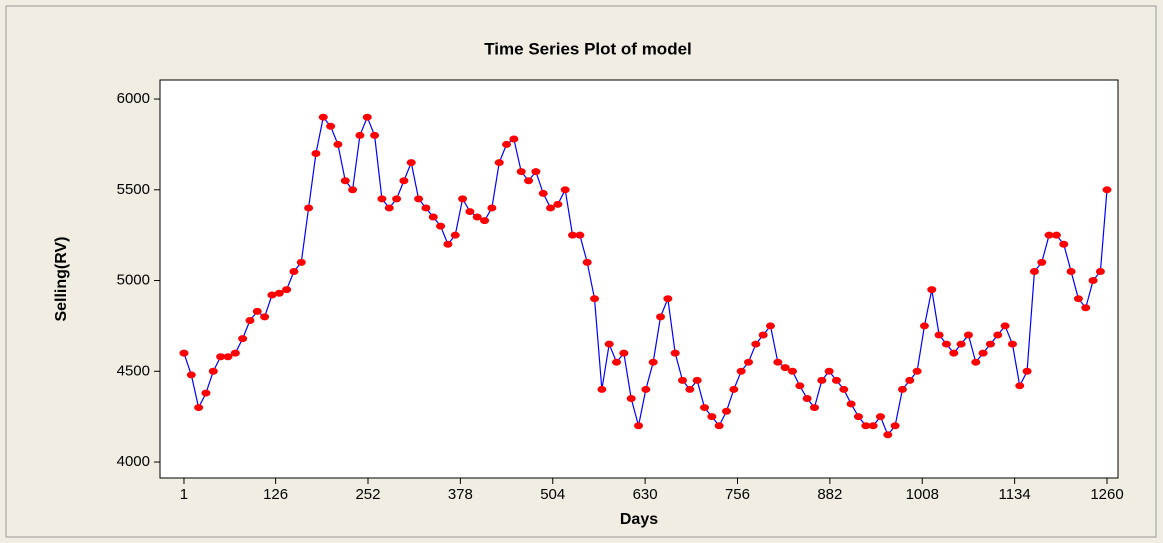  Describe the element at coordinates (133, 370) in the screenshot. I see `y-tick-label: 4500` at that location.